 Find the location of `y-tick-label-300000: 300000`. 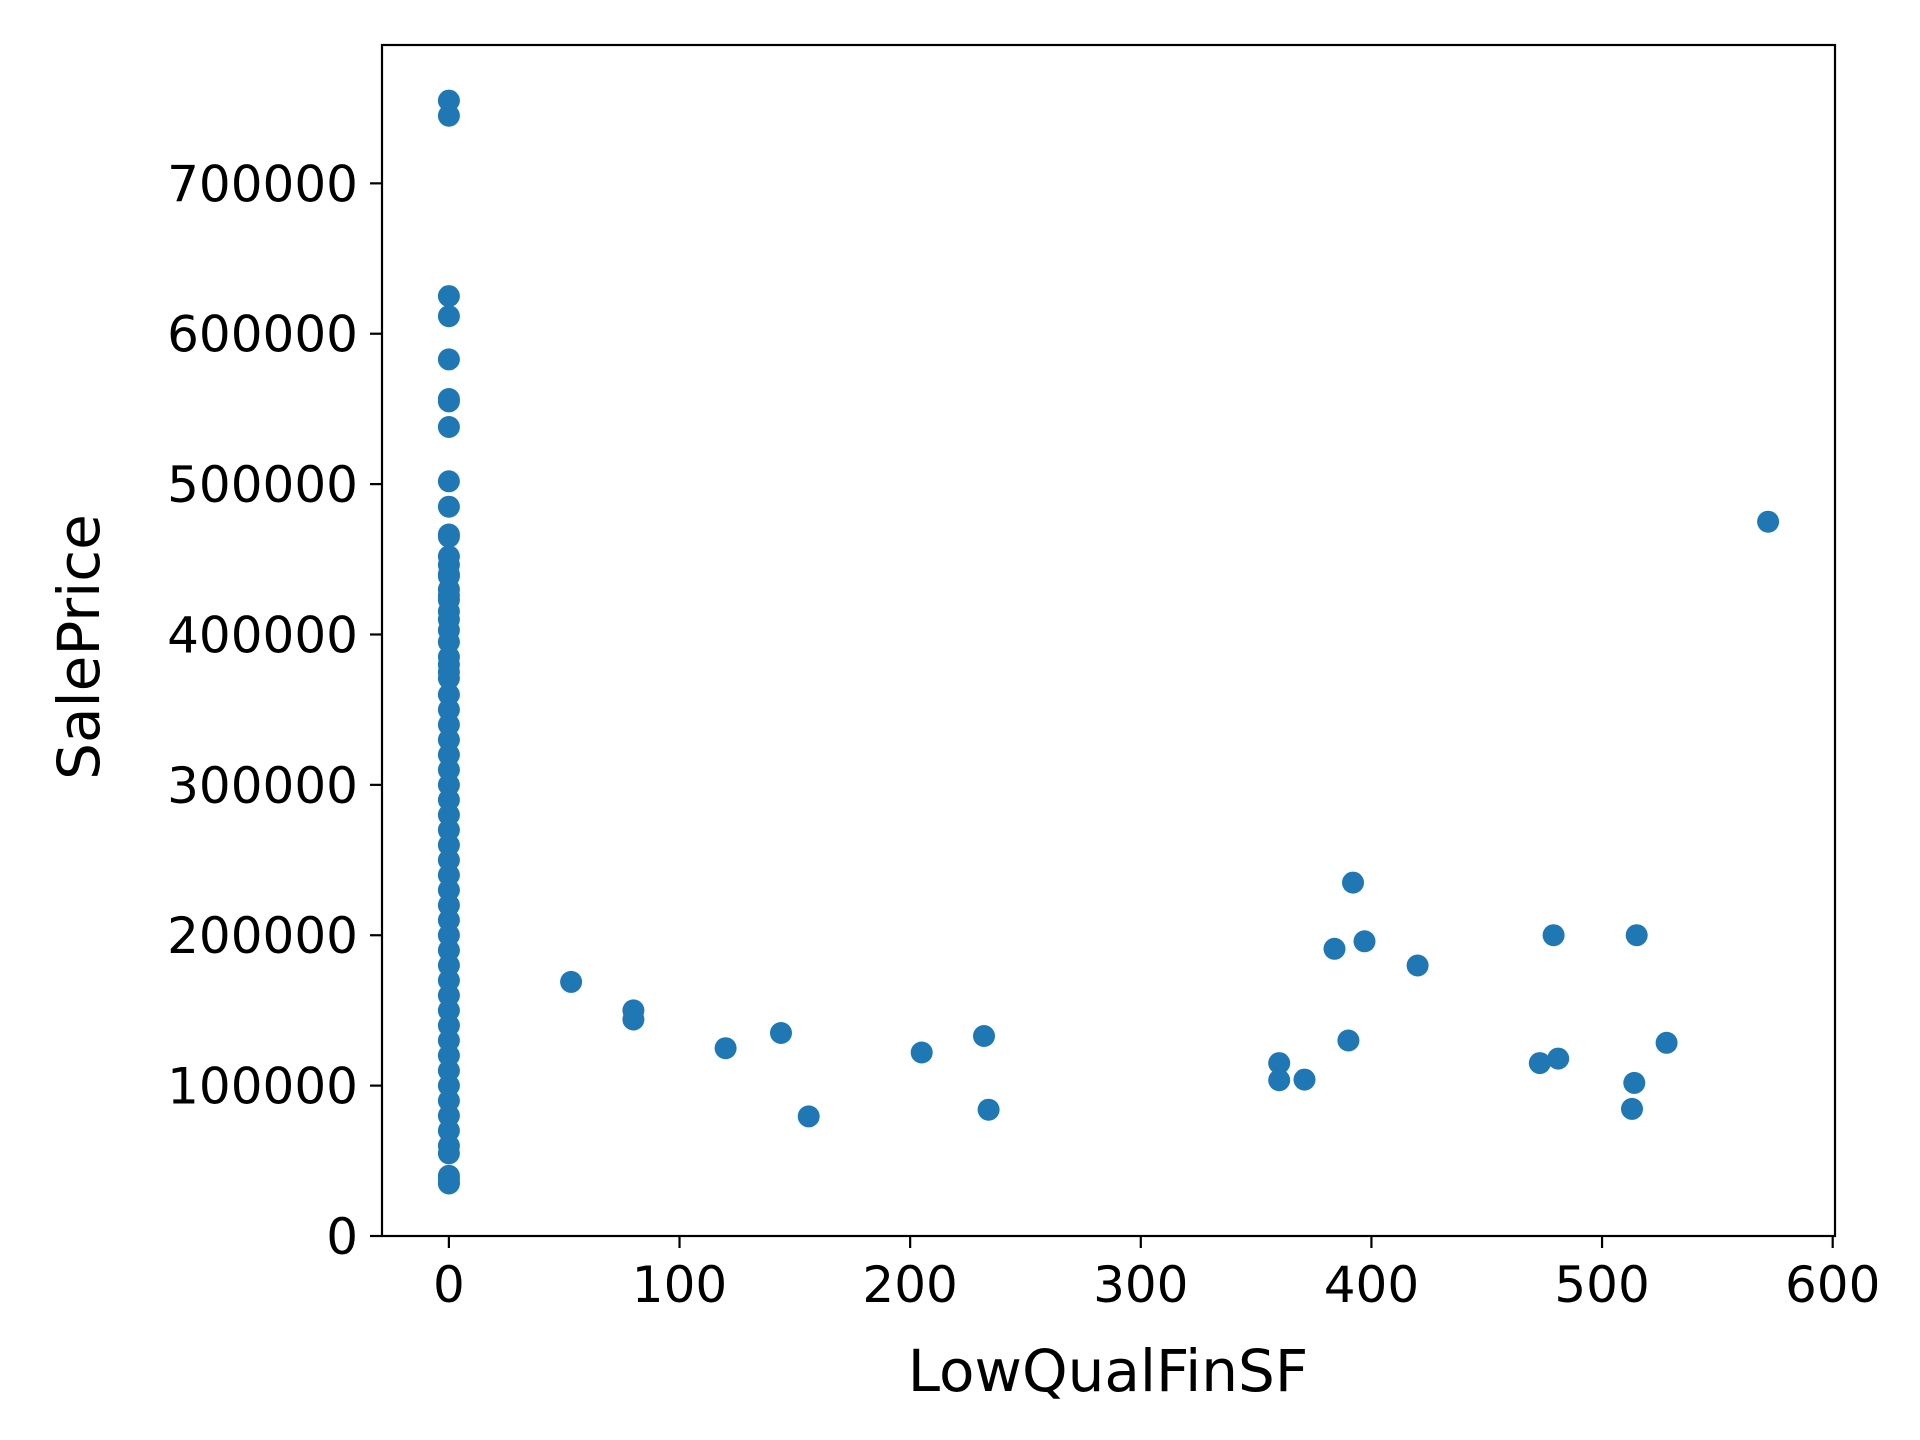

y-tick-label-300000: 300000 is located at coordinates (262, 786).